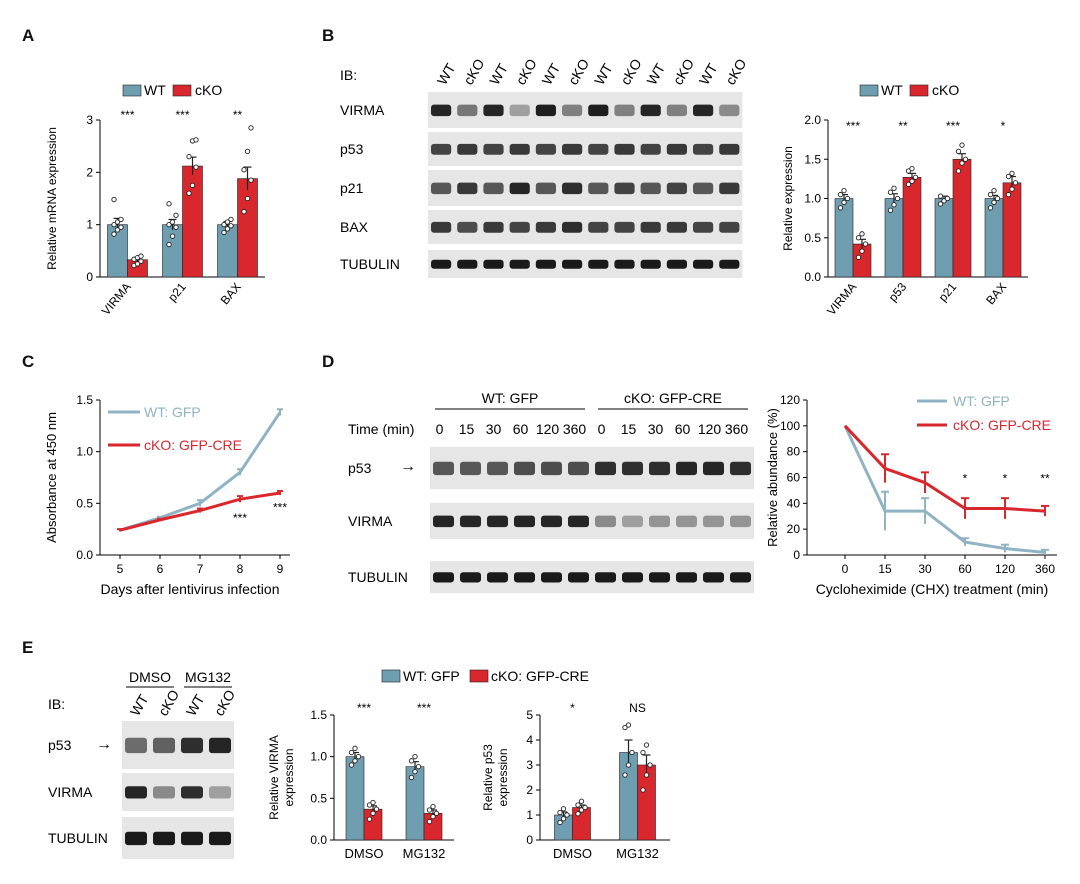  What do you see at coordinates (772, 477) in the screenshot?
I see `y-axis-label: Relative abundance (%)` at bounding box center [772, 477].